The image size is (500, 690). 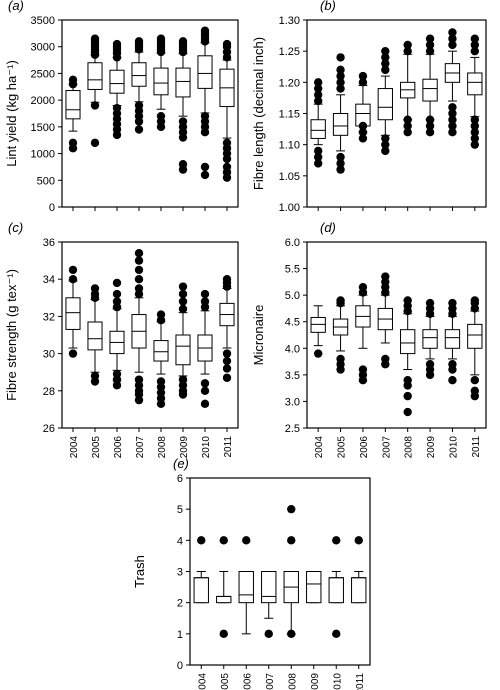 I want to click on y-tick-label: 2000, so click(x=43, y=101).